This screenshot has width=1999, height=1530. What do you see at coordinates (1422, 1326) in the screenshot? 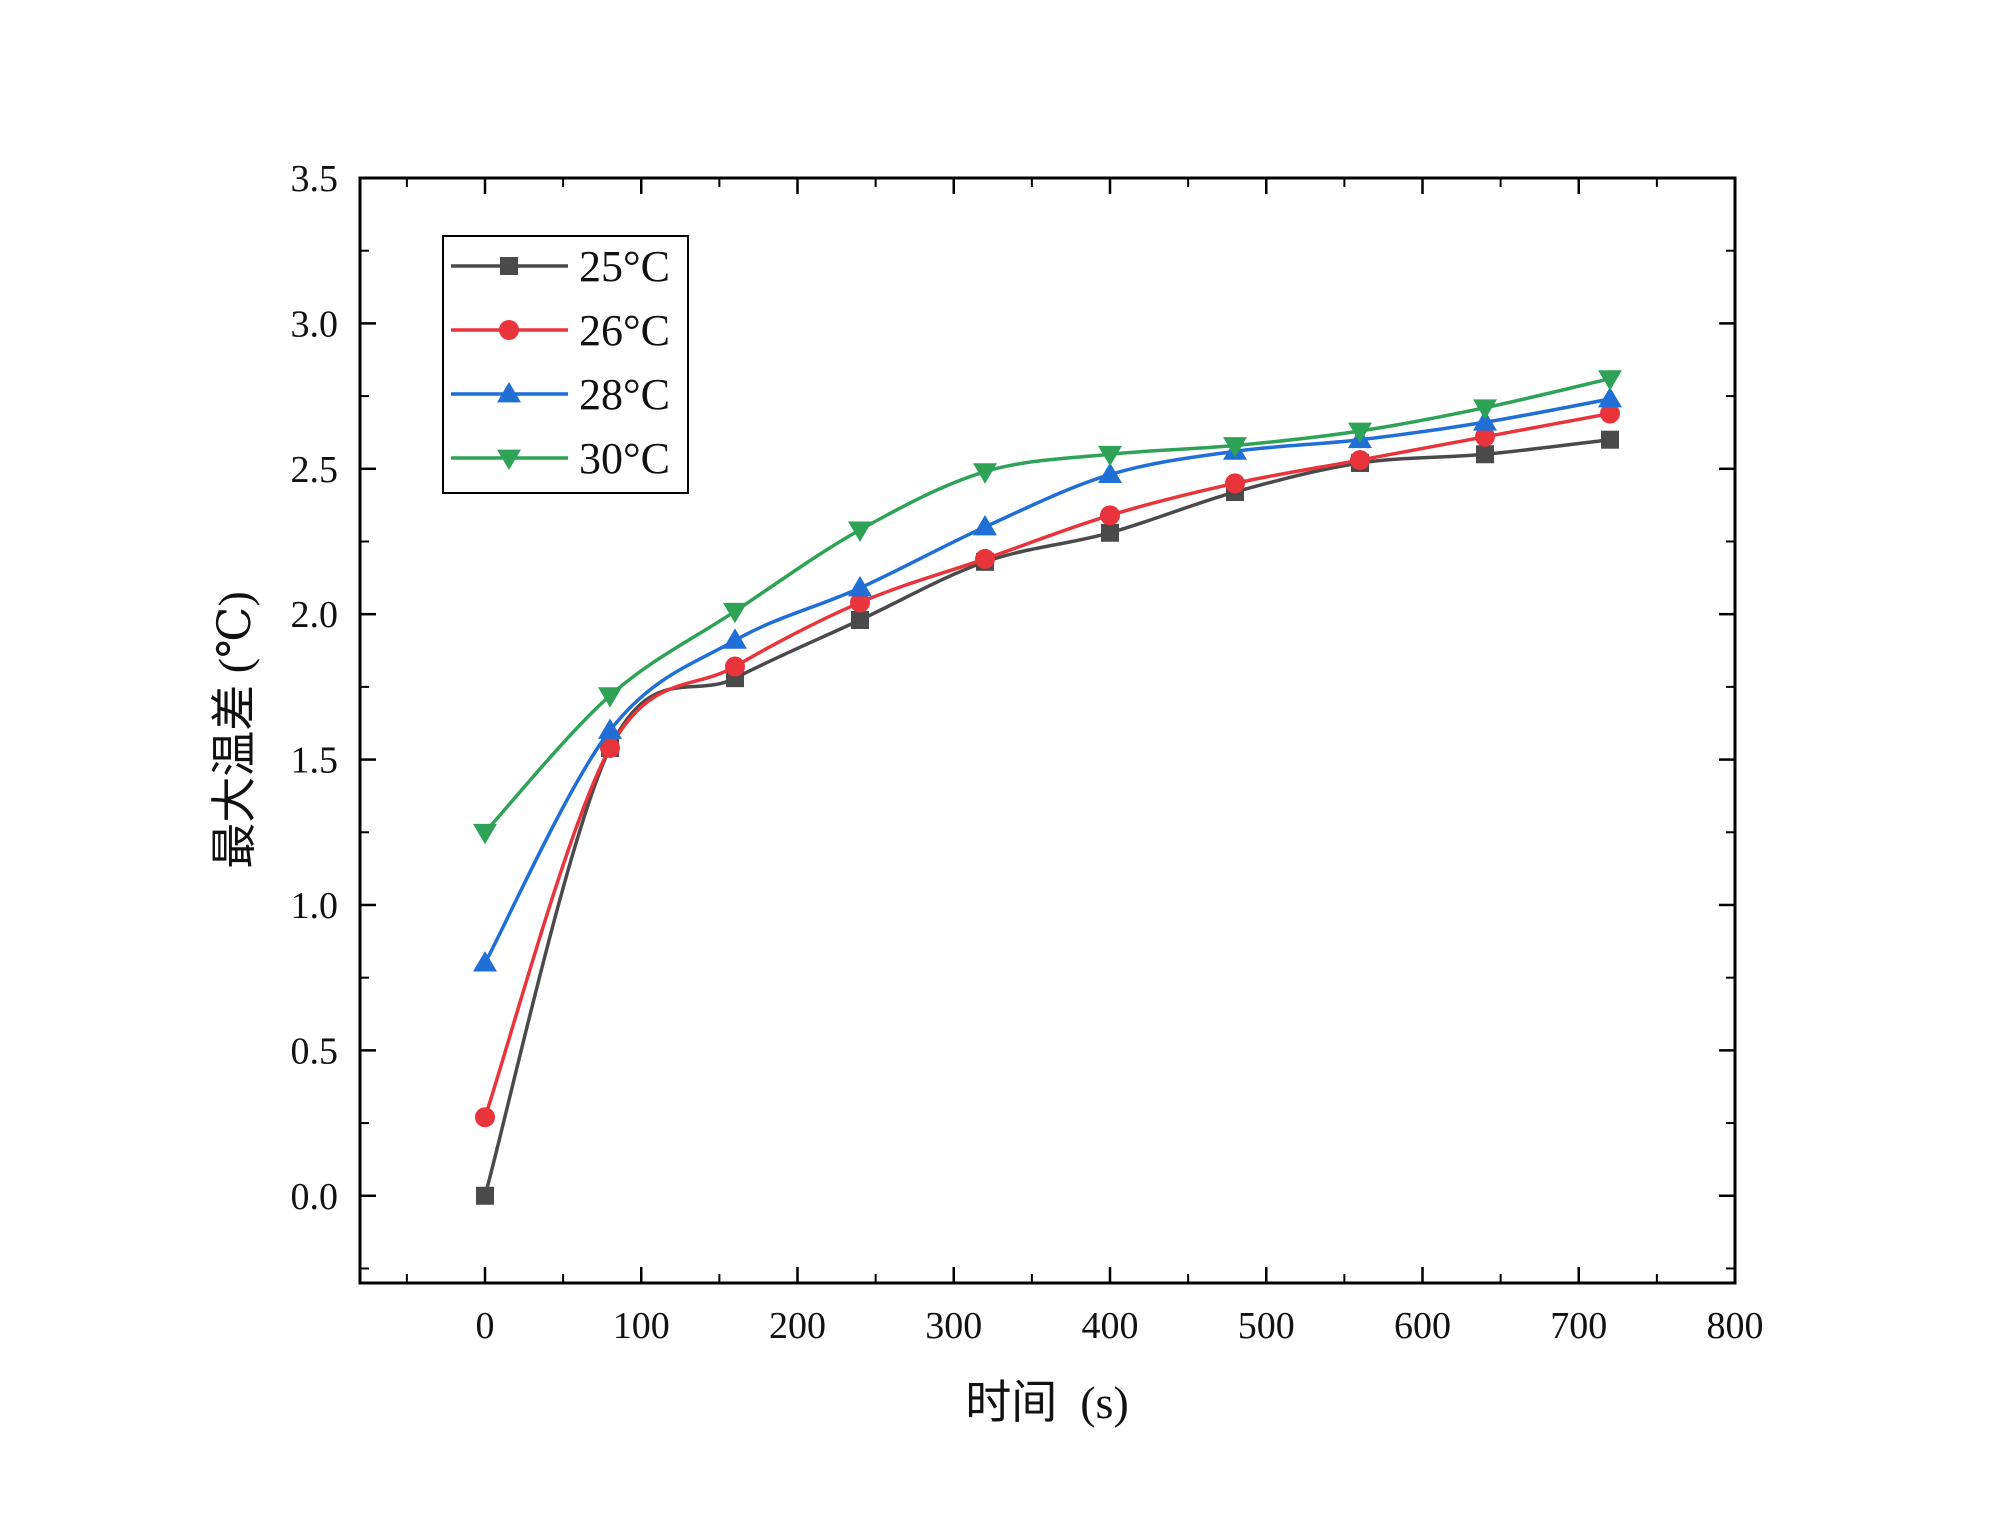
I see `x-tick-label: 600` at bounding box center [1422, 1326].